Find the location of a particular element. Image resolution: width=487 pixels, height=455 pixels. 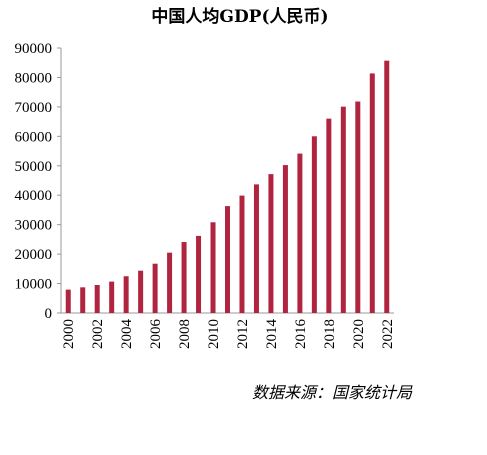

y-tick-label: 70000 is located at coordinates (34, 108).